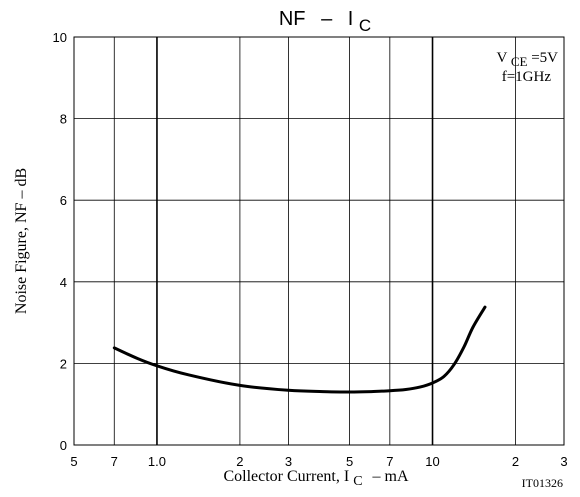 This screenshot has height=497, width=580. I want to click on chart-title-main: NF, so click(292, 19).